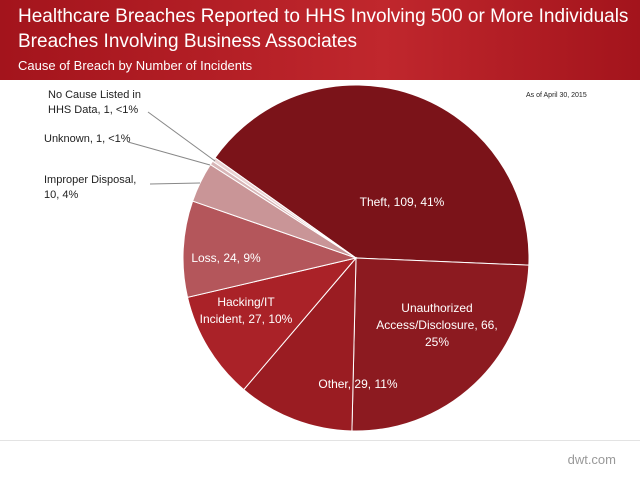 This screenshot has height=480, width=640. Describe the element at coordinates (246, 310) in the screenshot. I see `slice-label: Hacking/IT Incident, 27, 10%` at that location.